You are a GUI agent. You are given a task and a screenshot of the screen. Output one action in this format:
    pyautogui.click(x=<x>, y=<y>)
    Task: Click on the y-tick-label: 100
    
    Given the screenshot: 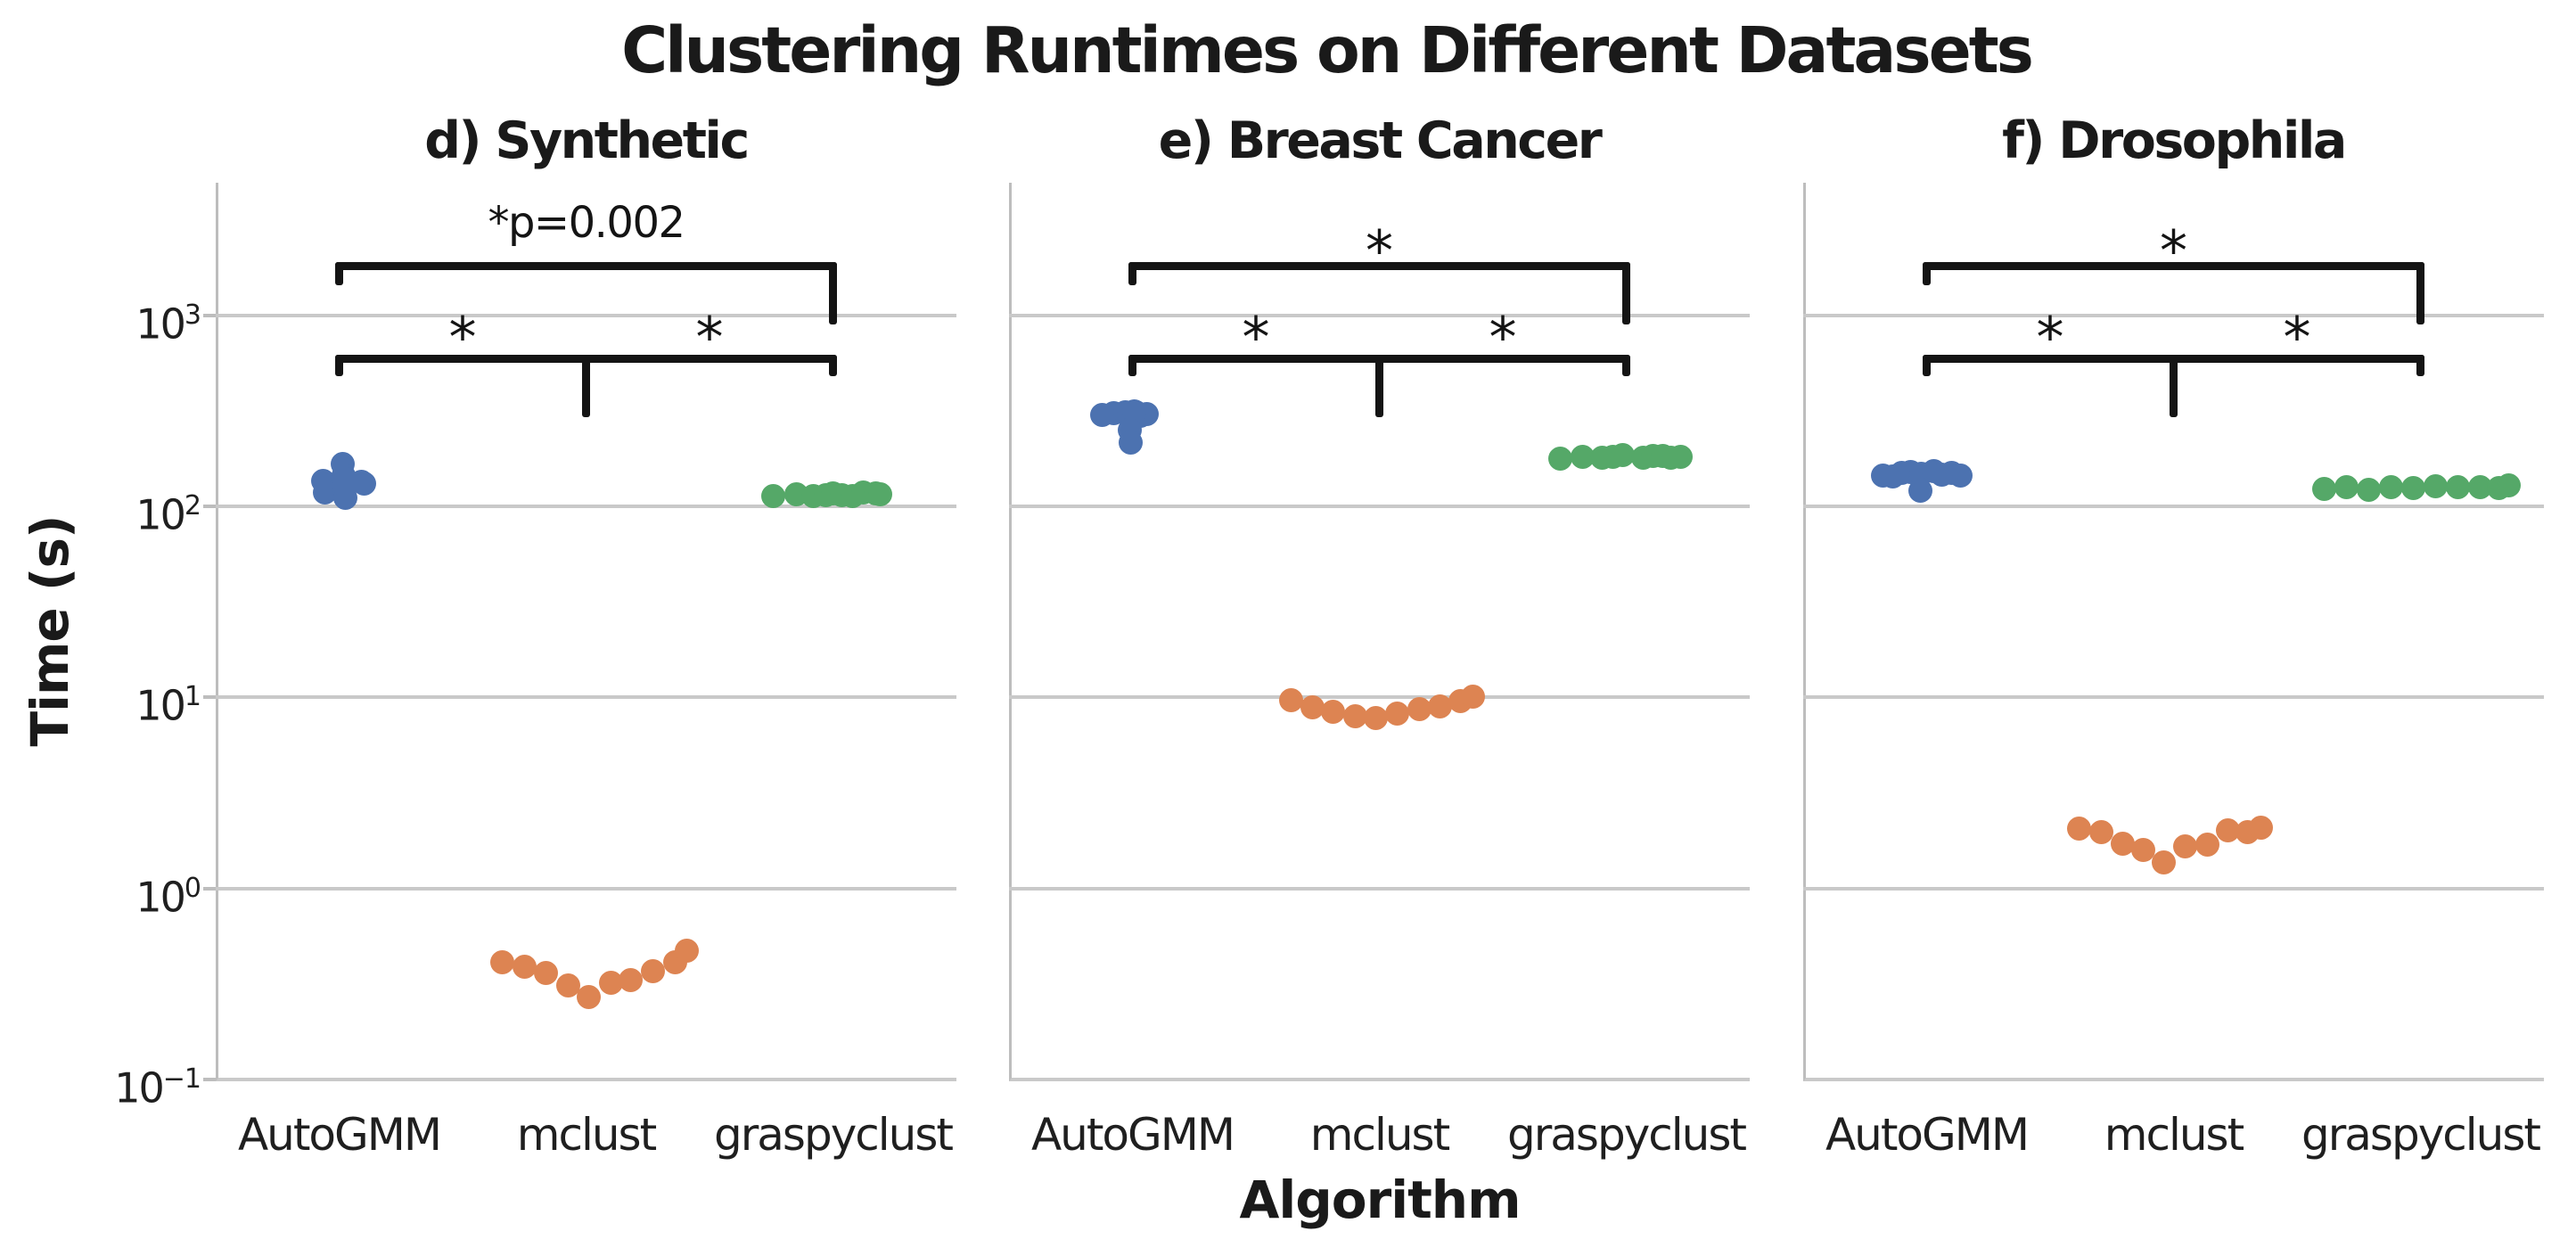 What is the action you would take?
    pyautogui.click(x=119, y=892)
    